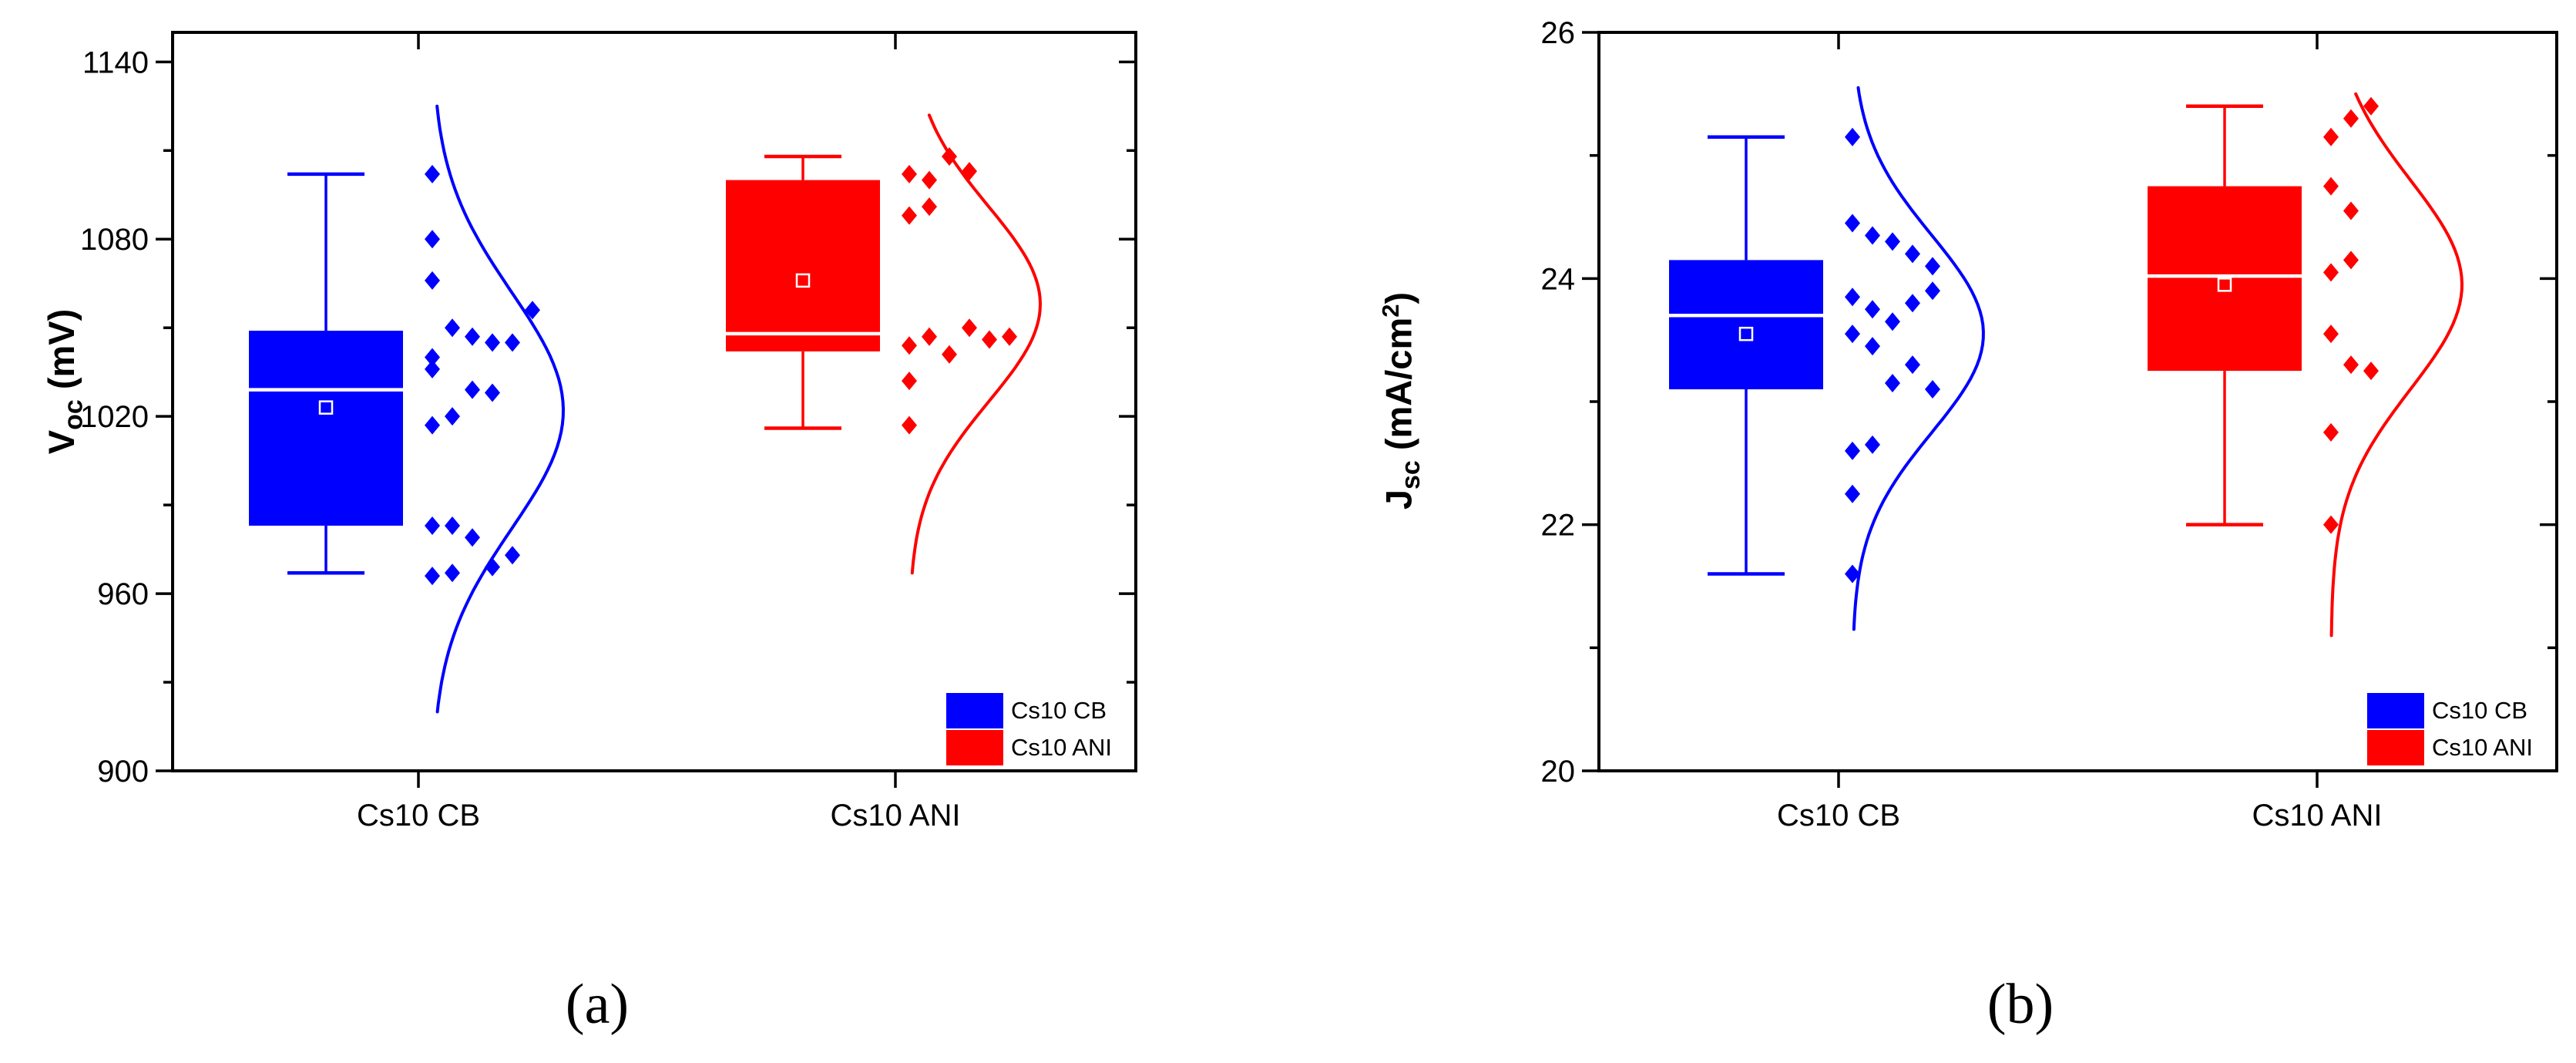  I want to click on legend-chart-a: Cs10 CB Cs10 ANI, so click(1029, 729).